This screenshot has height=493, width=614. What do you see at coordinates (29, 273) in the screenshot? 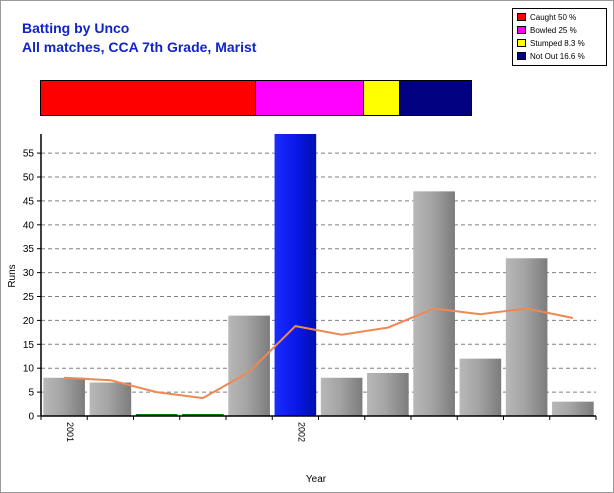
I see `y-tick-label: 30` at bounding box center [29, 273].